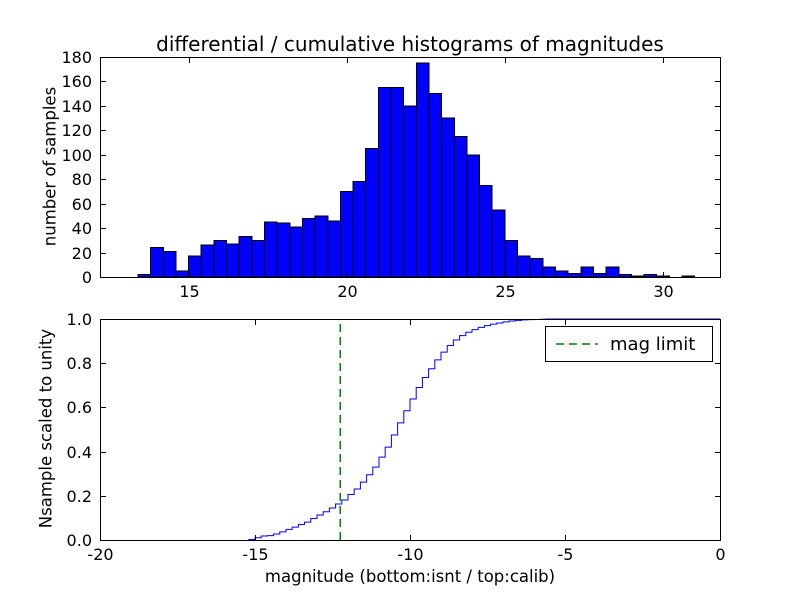 The image size is (800, 600). What do you see at coordinates (76, 106) in the screenshot?
I see `y-tick-label: 140` at bounding box center [76, 106].